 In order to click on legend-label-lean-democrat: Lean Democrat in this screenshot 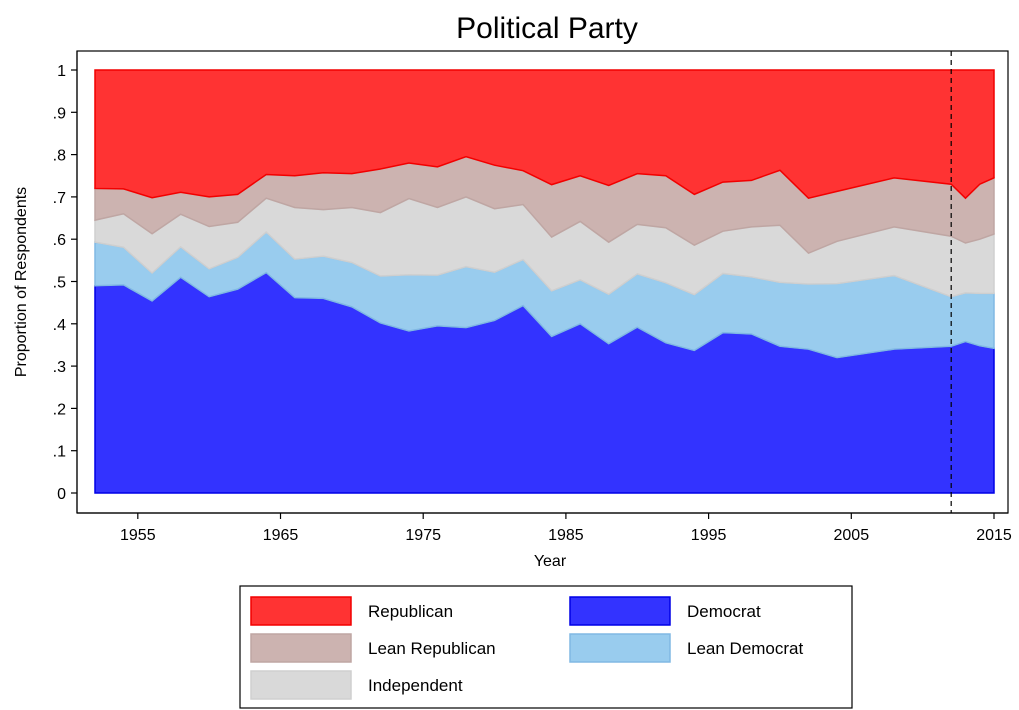, I will do `click(745, 648)`.